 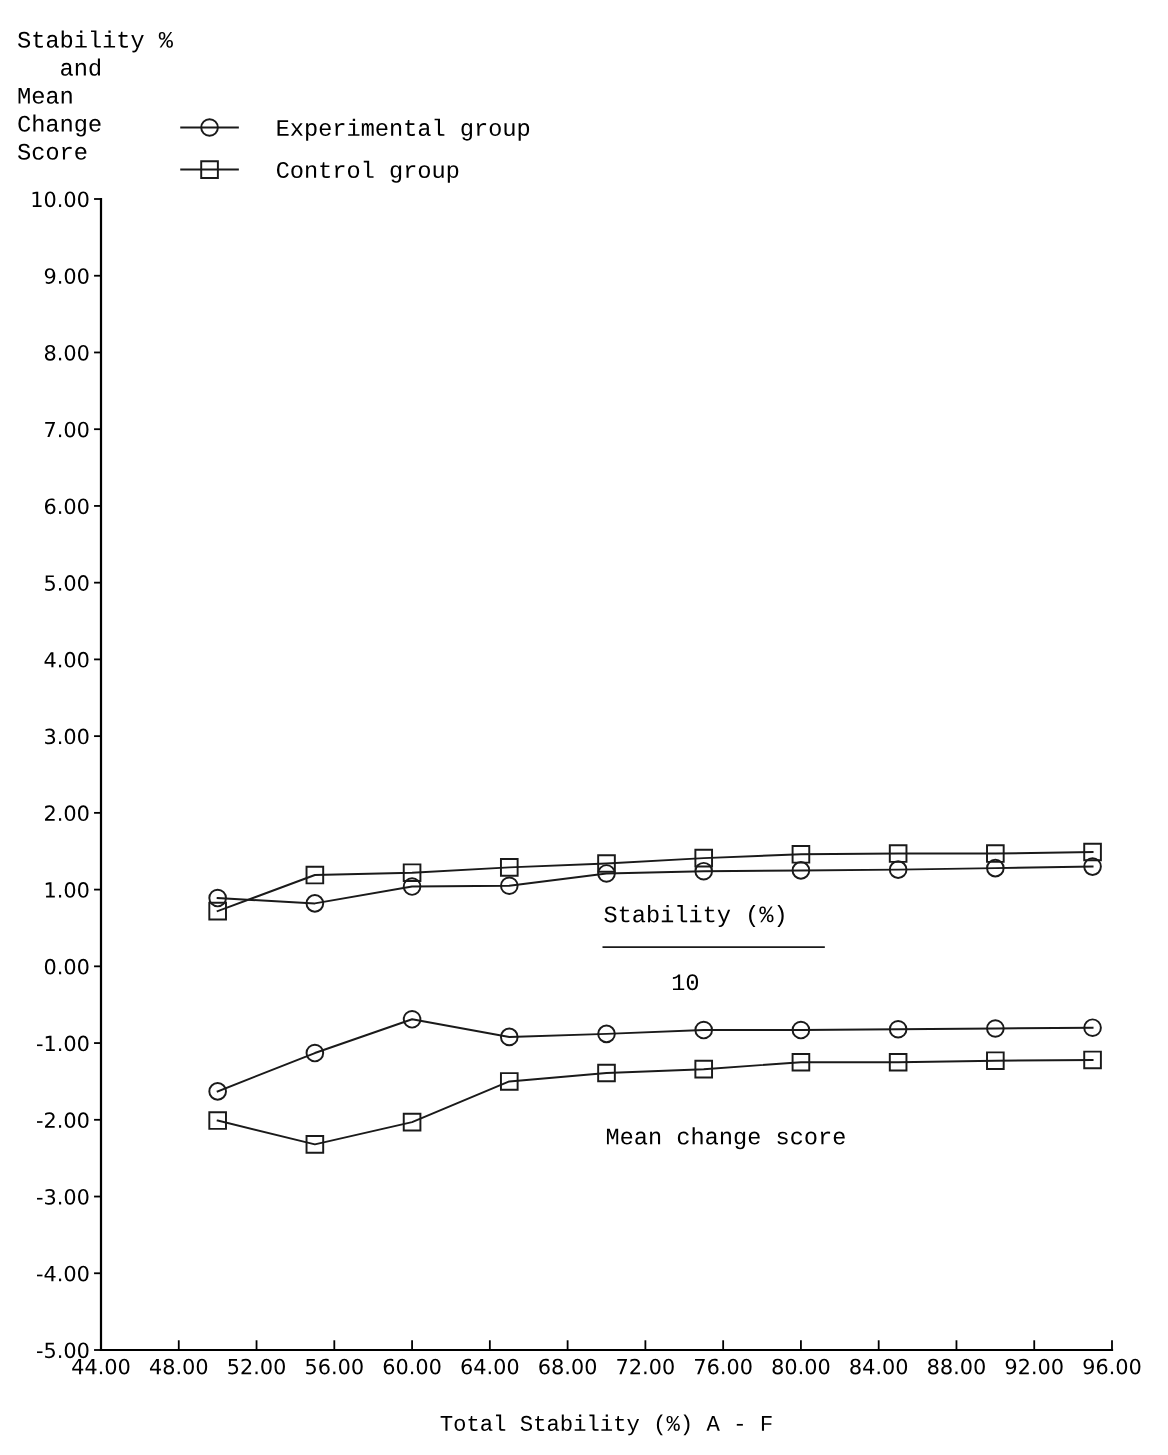 What do you see at coordinates (67, 813) in the screenshot?
I see `y-tick-label: 2.00` at bounding box center [67, 813].